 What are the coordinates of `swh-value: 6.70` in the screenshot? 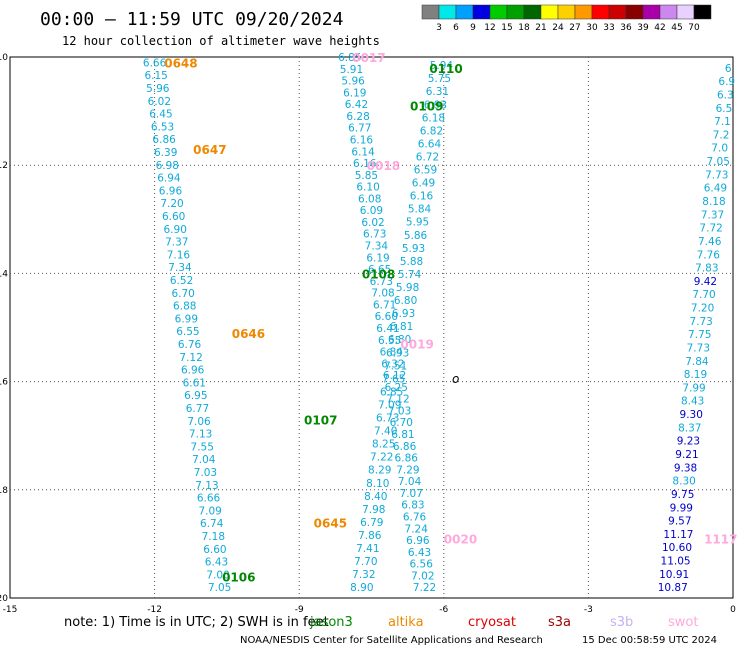 It's located at (401, 423).